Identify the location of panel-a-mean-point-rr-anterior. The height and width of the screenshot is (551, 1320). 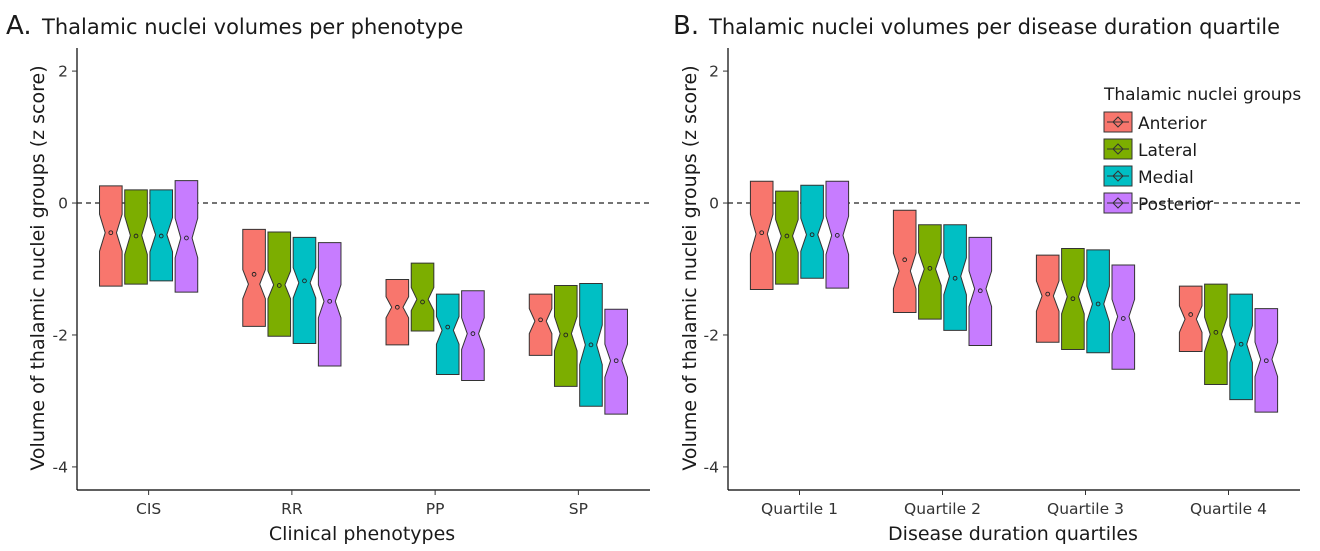
(254, 274).